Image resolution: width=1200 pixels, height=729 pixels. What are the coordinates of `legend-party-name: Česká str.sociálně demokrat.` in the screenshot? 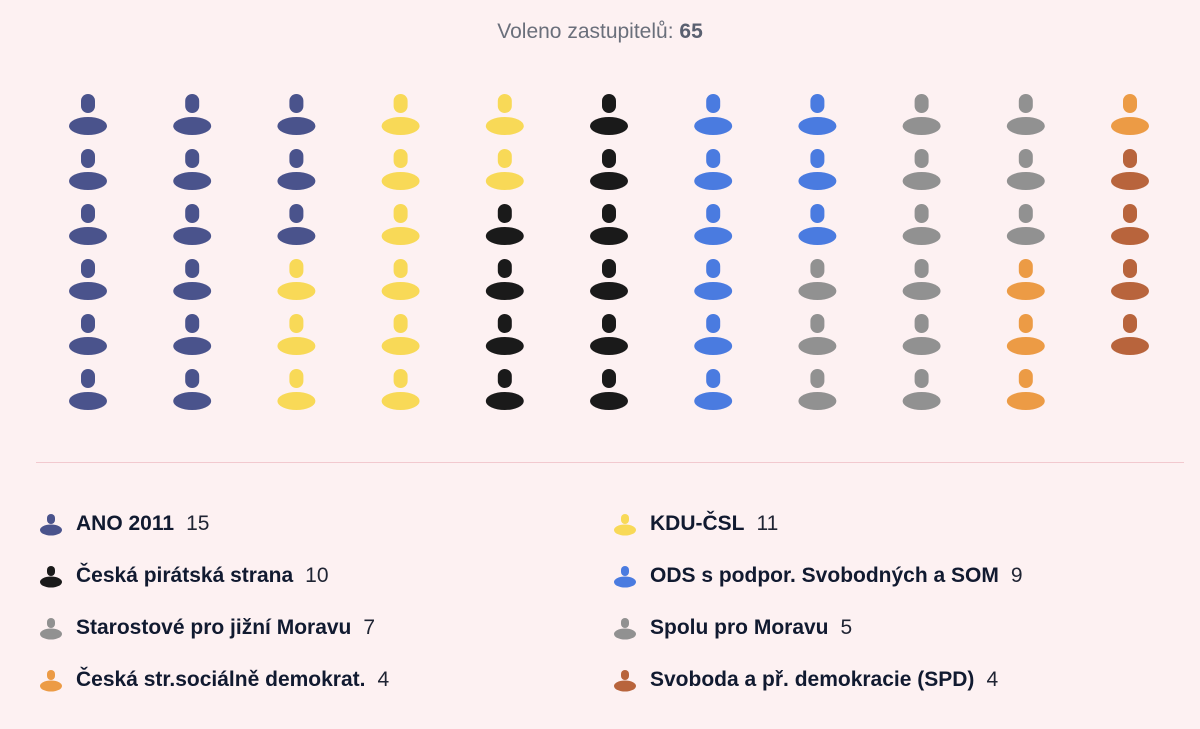 It's located at (221, 679).